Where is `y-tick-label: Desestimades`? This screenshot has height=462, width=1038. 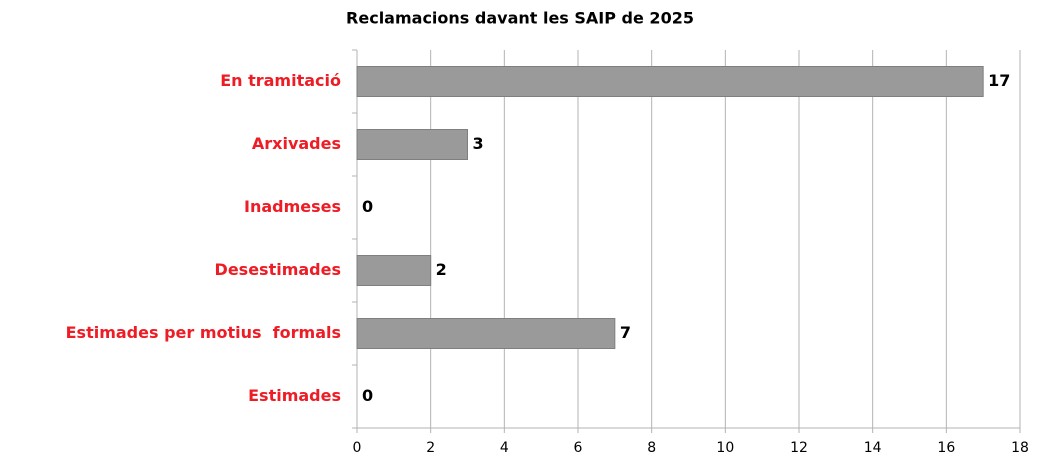
y-tick-label: Desestimades is located at coordinates (278, 269).